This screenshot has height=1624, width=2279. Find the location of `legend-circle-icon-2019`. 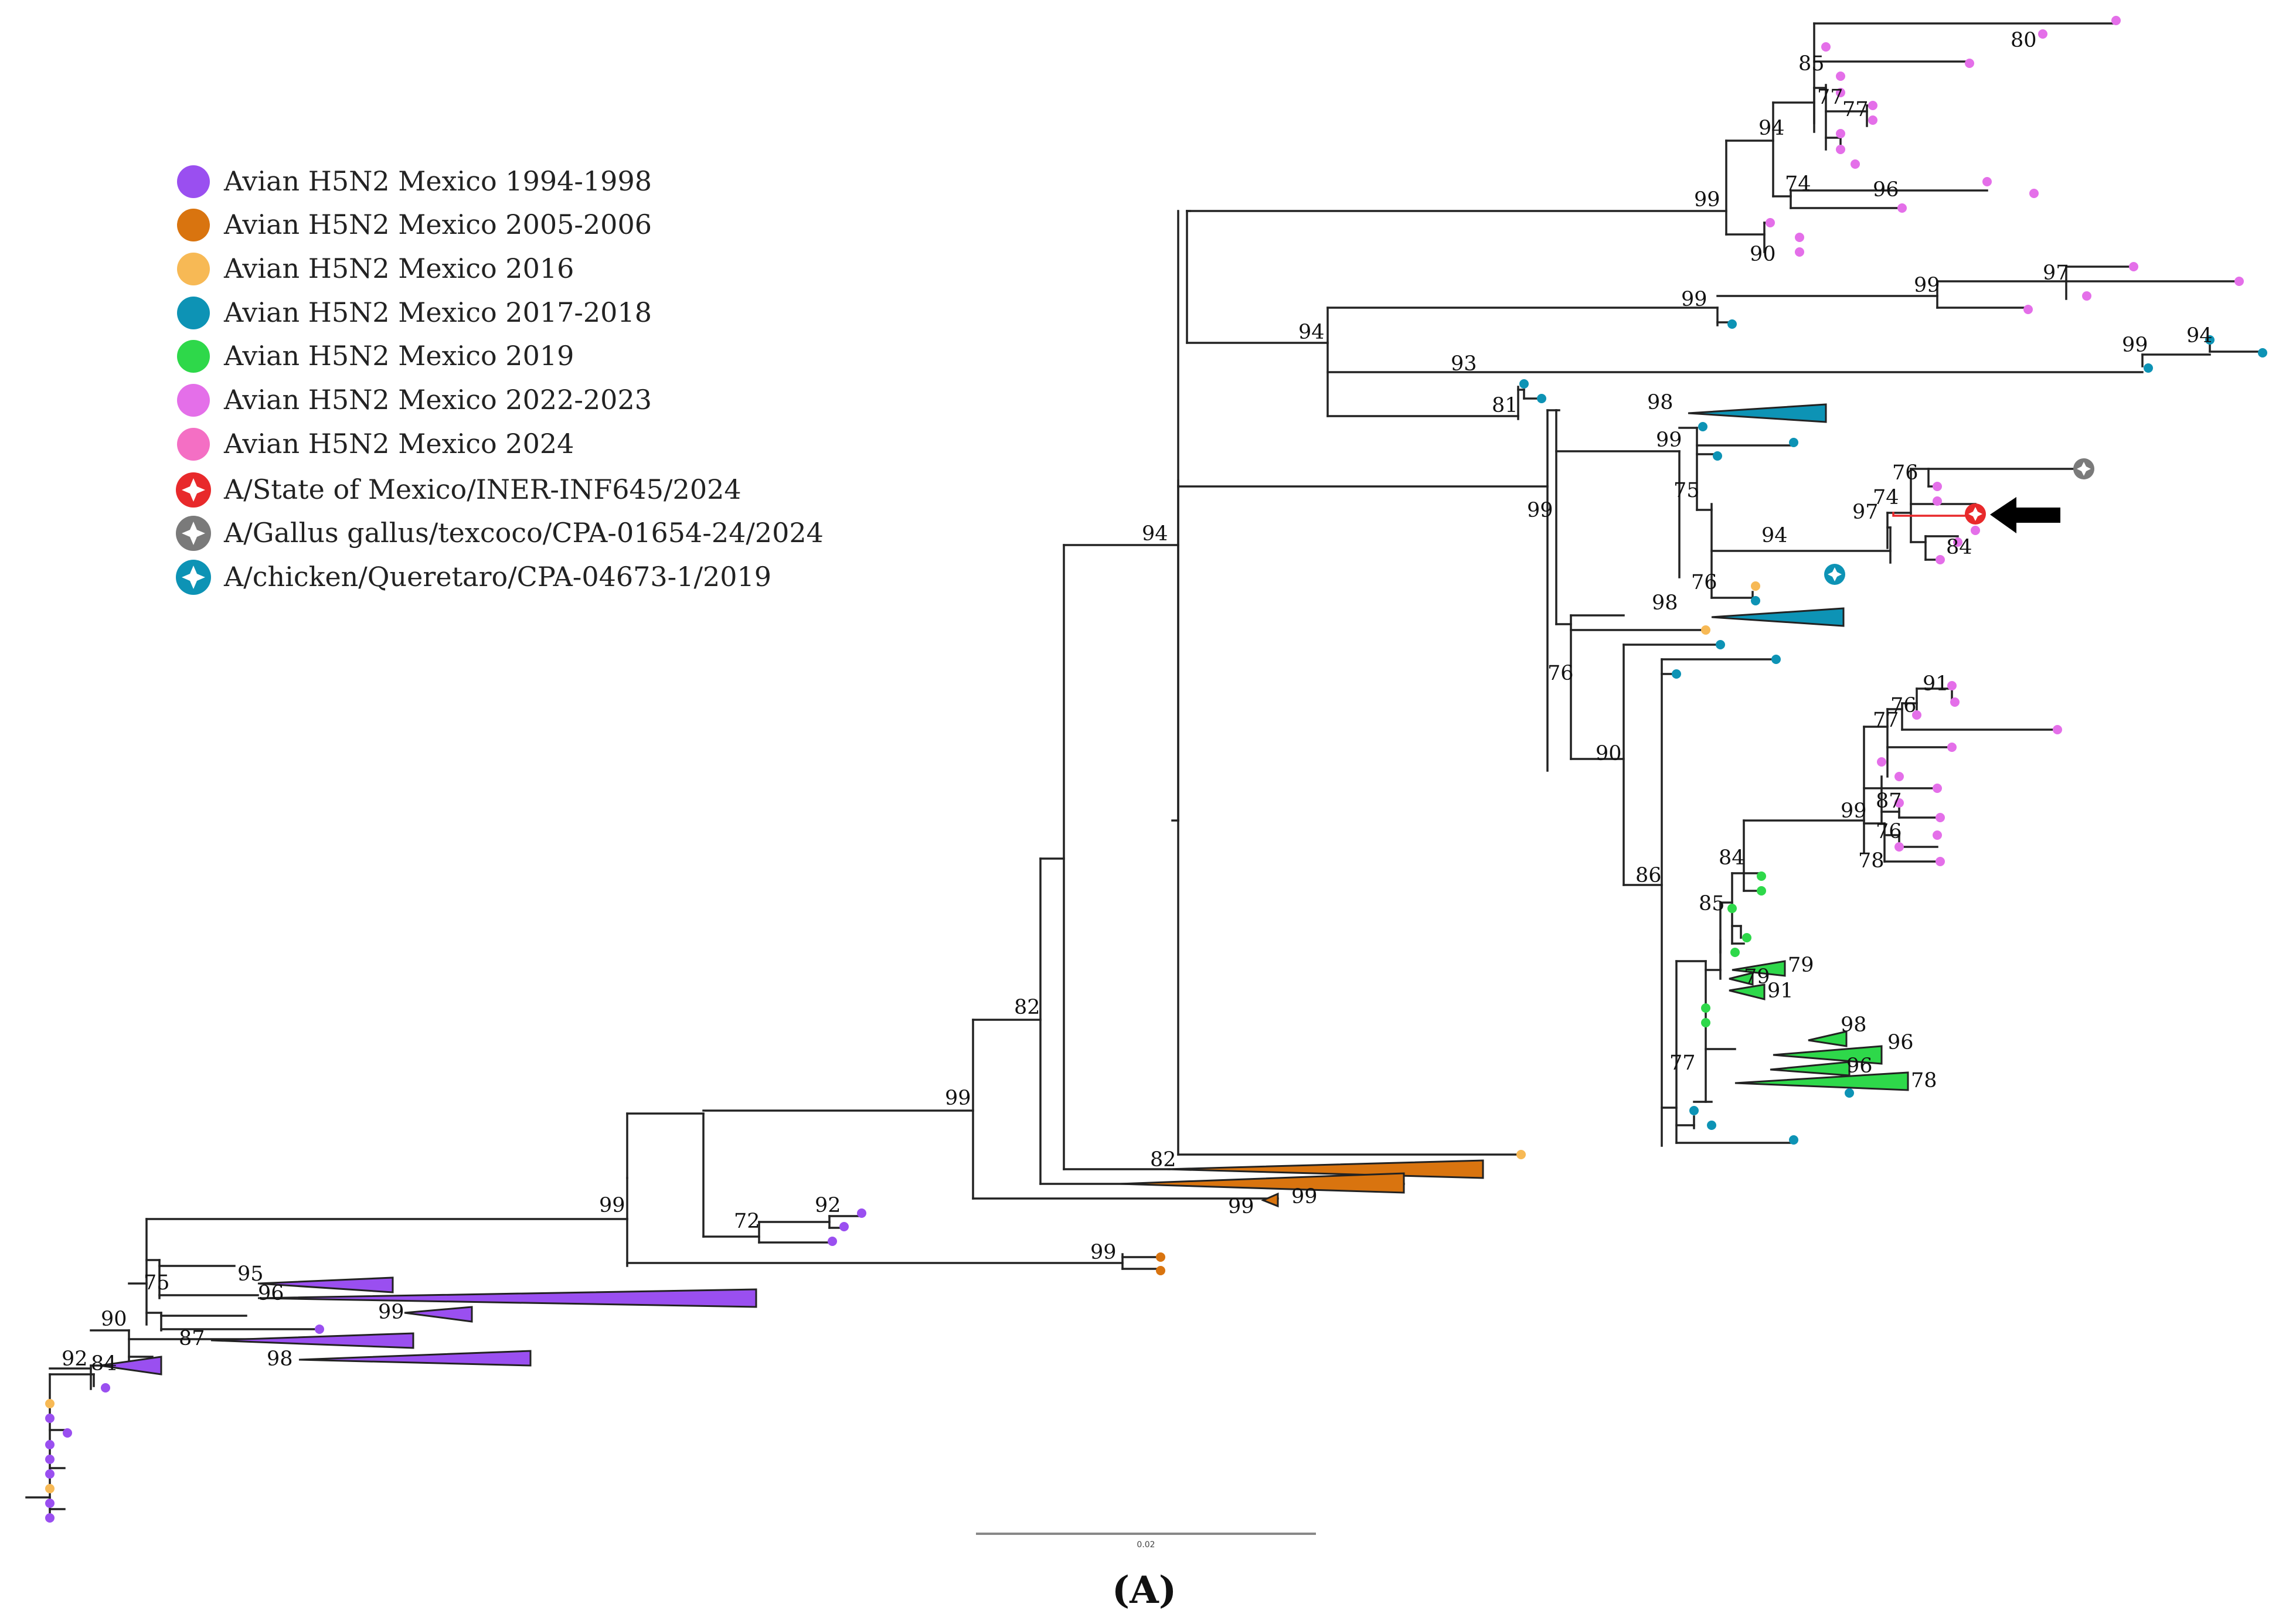

legend-circle-icon-2019 is located at coordinates (194, 356).